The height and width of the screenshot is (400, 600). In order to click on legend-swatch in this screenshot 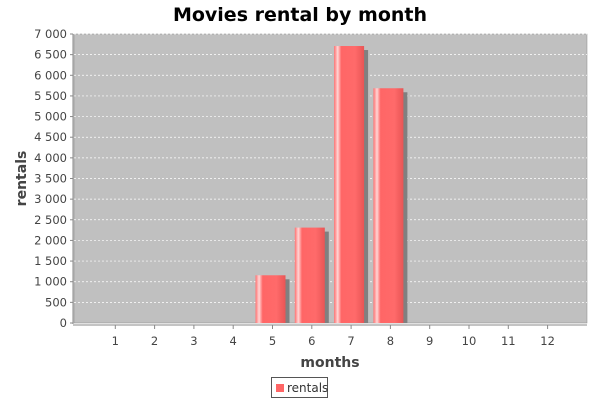, I will do `click(280, 388)`.